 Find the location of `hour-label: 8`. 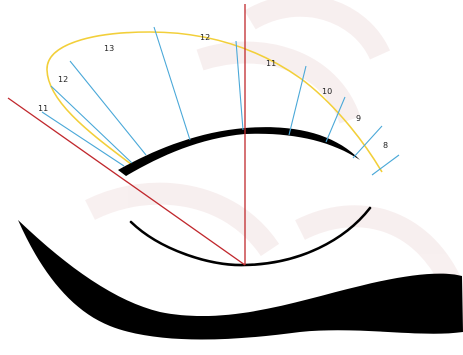

hour-label: 8 is located at coordinates (385, 145).